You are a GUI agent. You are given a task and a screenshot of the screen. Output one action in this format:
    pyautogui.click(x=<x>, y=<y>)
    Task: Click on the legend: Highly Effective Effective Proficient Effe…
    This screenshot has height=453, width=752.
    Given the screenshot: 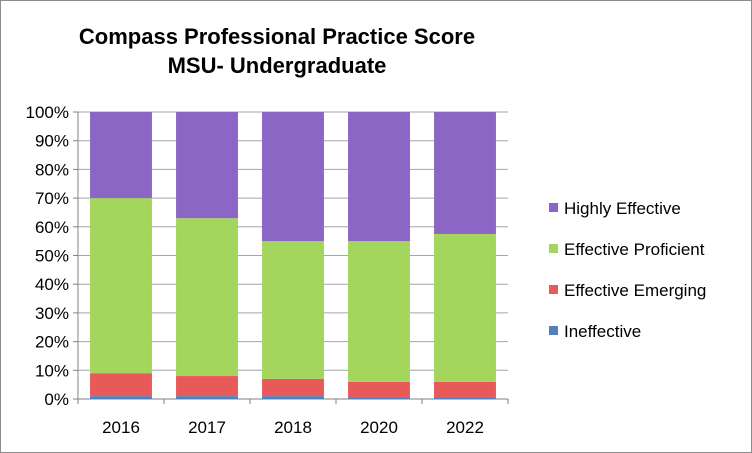 What is the action you would take?
    pyautogui.click(x=627, y=270)
    